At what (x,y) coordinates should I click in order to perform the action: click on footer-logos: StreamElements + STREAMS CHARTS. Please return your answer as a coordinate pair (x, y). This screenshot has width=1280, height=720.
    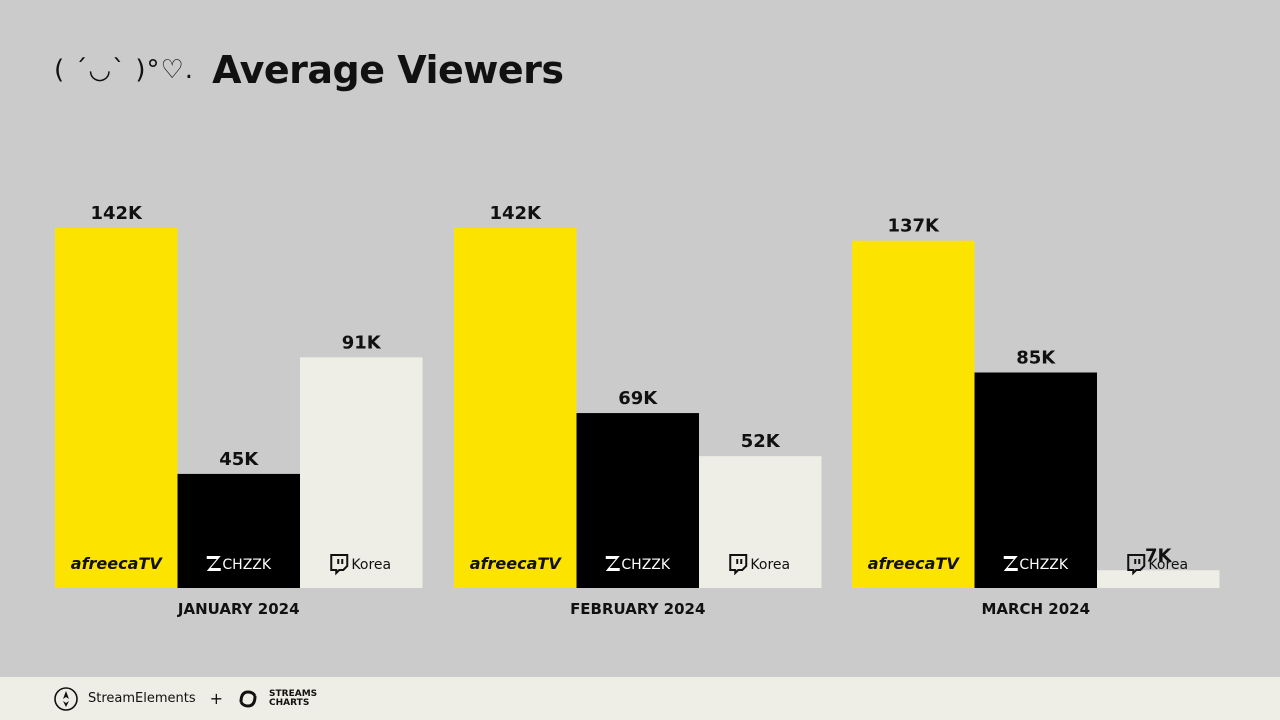
    Looking at the image, I should click on (186, 698).